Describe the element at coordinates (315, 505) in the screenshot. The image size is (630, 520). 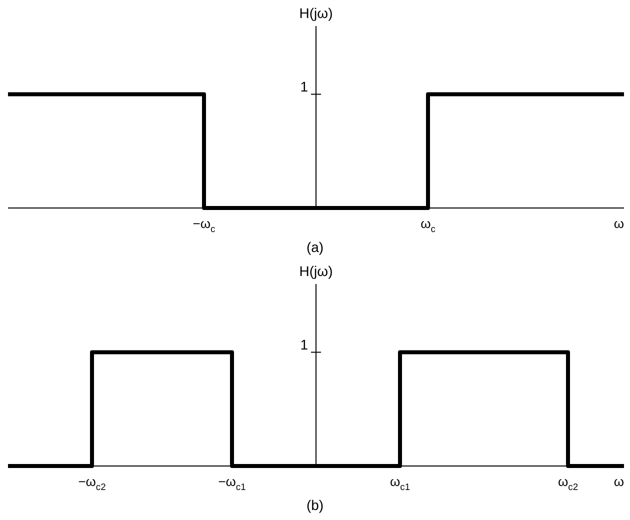
I see `text: (b)` at that location.